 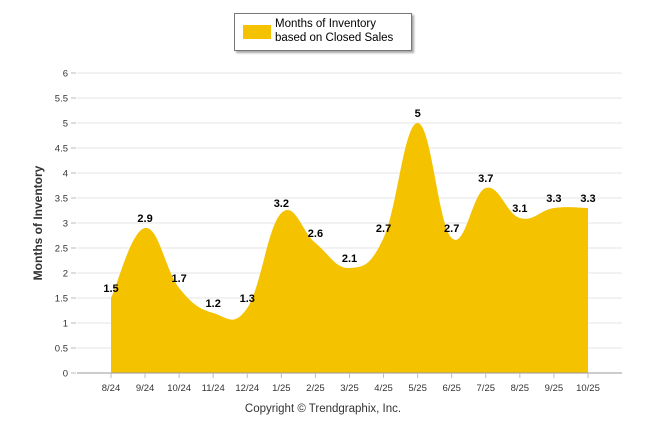 What do you see at coordinates (323, 409) in the screenshot?
I see `copyright-text: Copyright © Trendgraphix, Inc.` at bounding box center [323, 409].